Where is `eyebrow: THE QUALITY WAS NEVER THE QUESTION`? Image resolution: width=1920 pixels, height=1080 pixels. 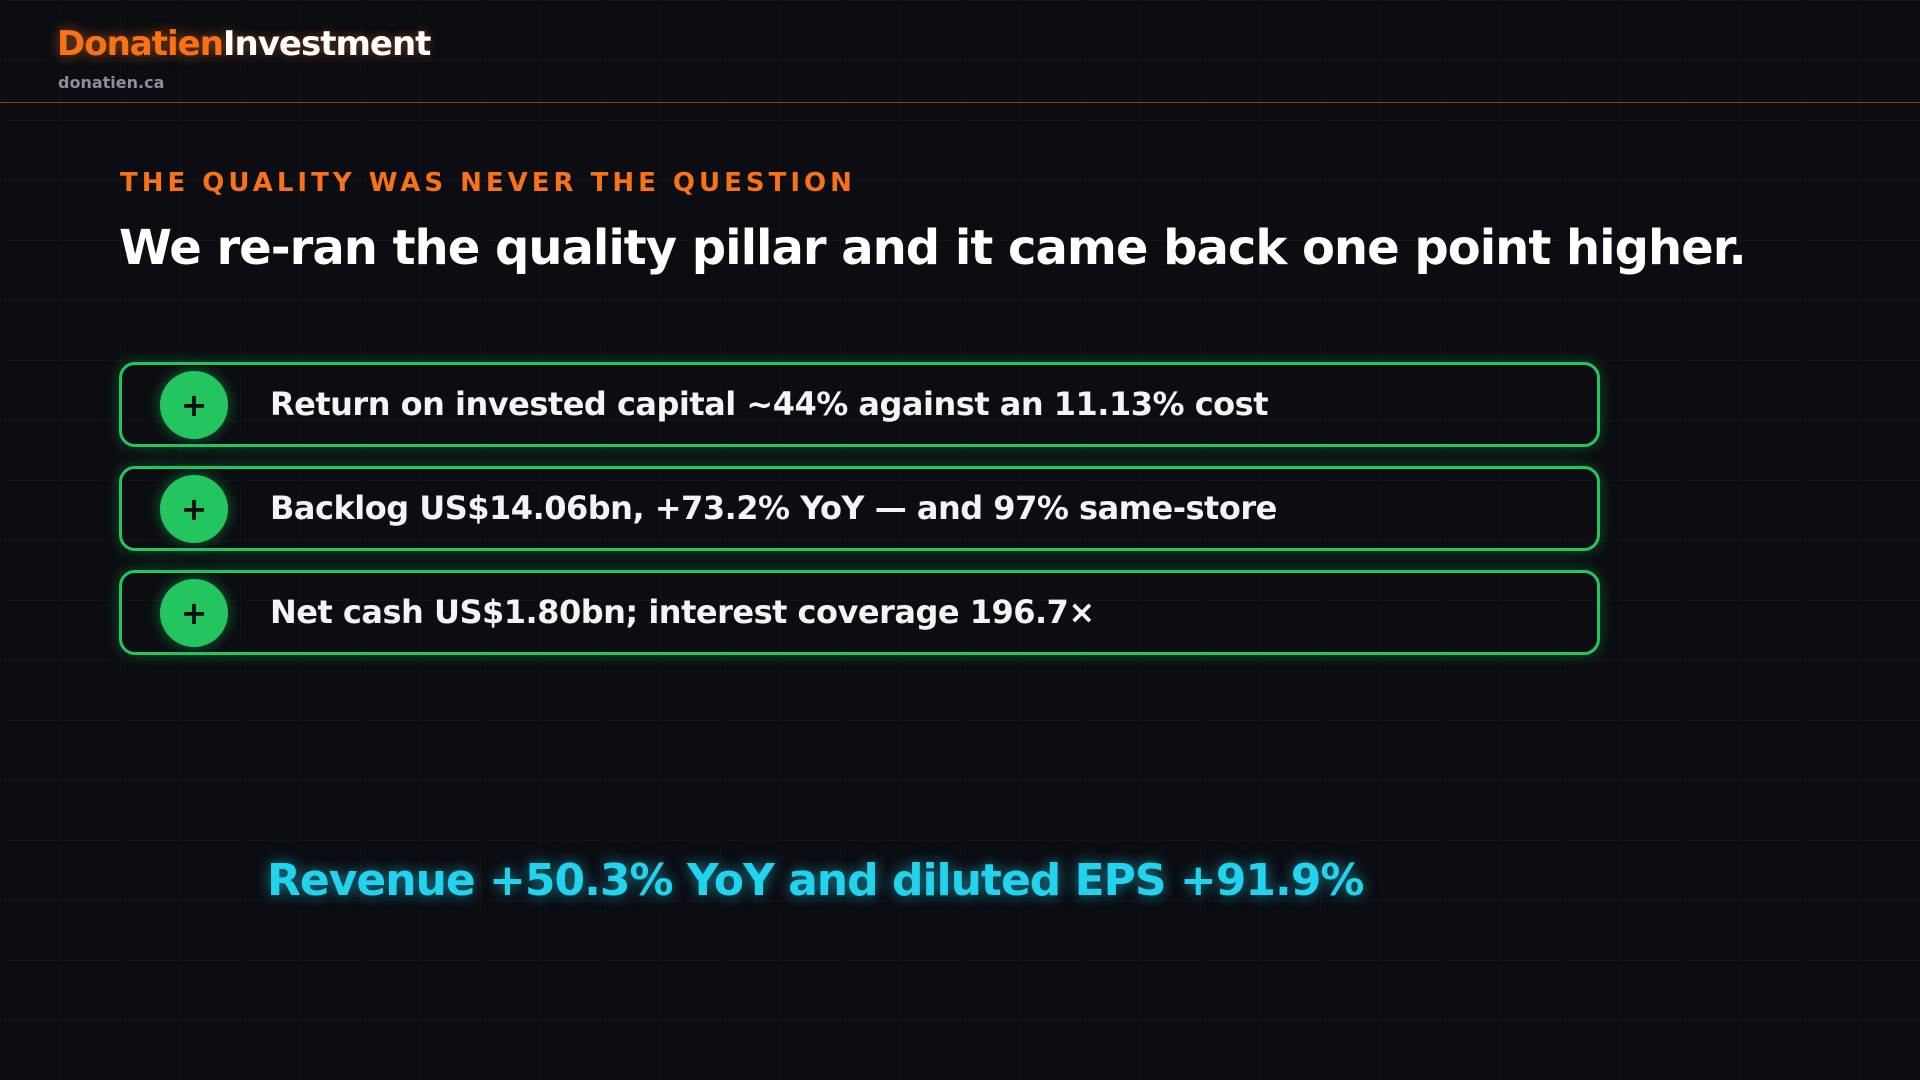
eyebrow: THE QUALITY WAS NEVER THE QUESTION is located at coordinates (488, 183).